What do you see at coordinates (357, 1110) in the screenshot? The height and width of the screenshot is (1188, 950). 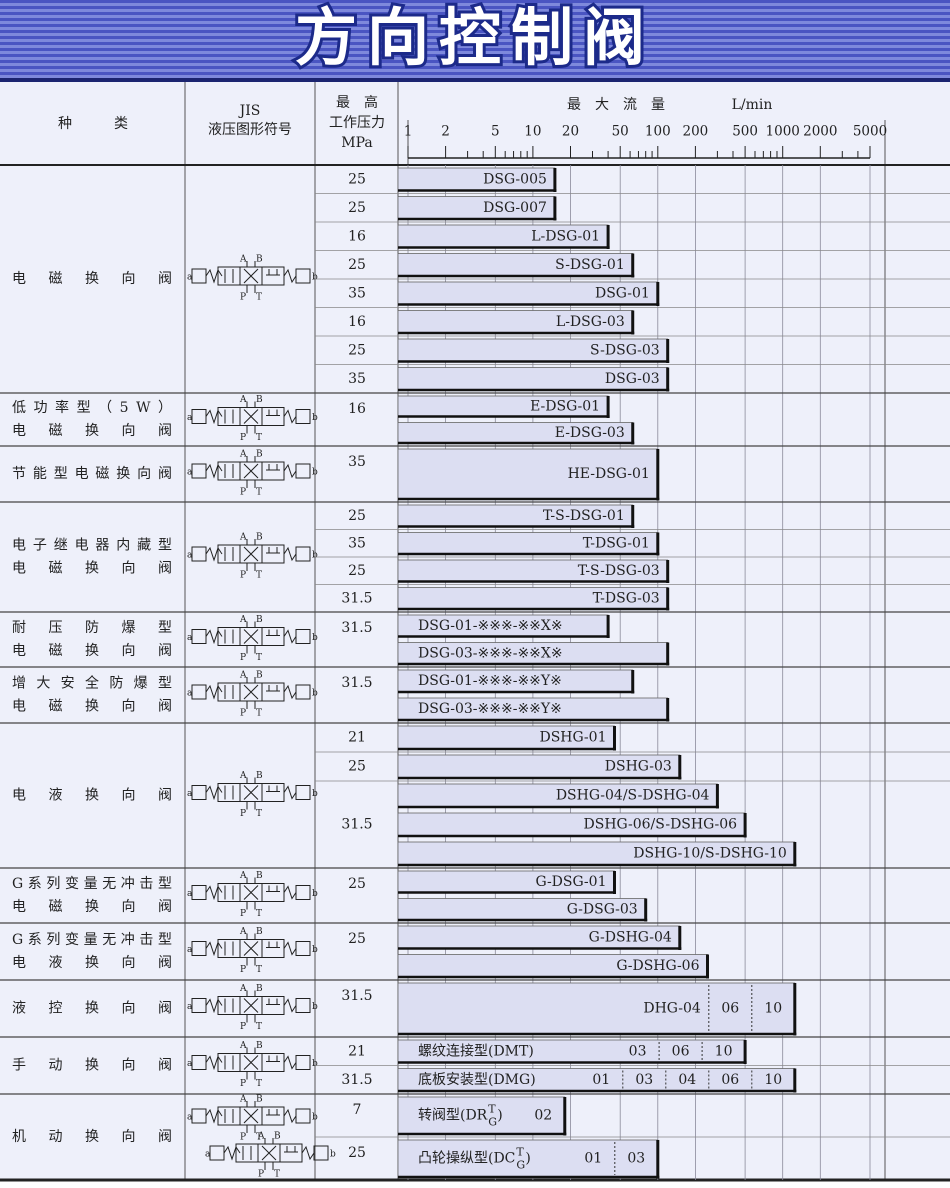 I see `pressure: 7` at bounding box center [357, 1110].